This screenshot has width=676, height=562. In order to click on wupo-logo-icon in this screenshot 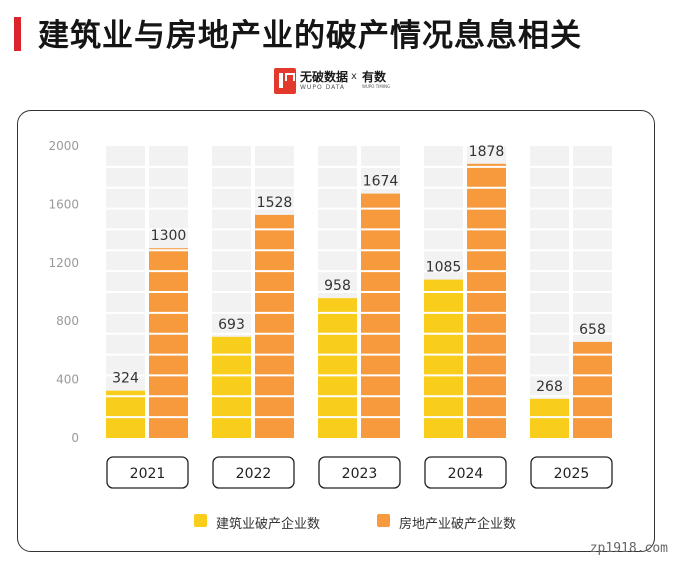, I will do `click(285, 81)`.